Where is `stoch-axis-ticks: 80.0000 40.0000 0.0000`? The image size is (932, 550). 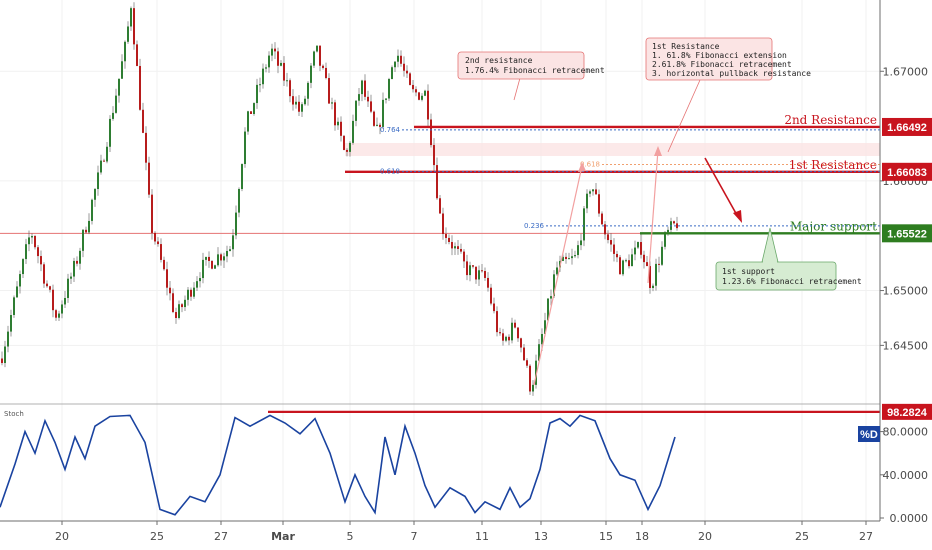
stoch-axis-ticks: 80.0000 40.0000 0.0000 is located at coordinates (904, 475).